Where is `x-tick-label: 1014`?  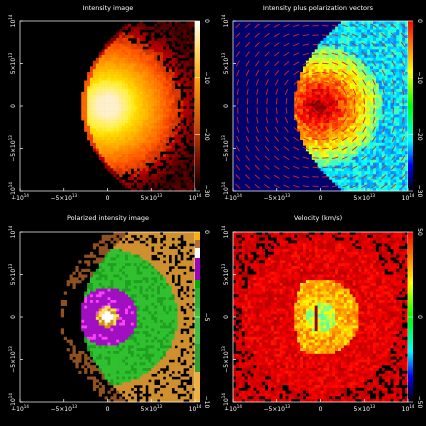
x-tick-label: 1014 is located at coordinates (195, 197).